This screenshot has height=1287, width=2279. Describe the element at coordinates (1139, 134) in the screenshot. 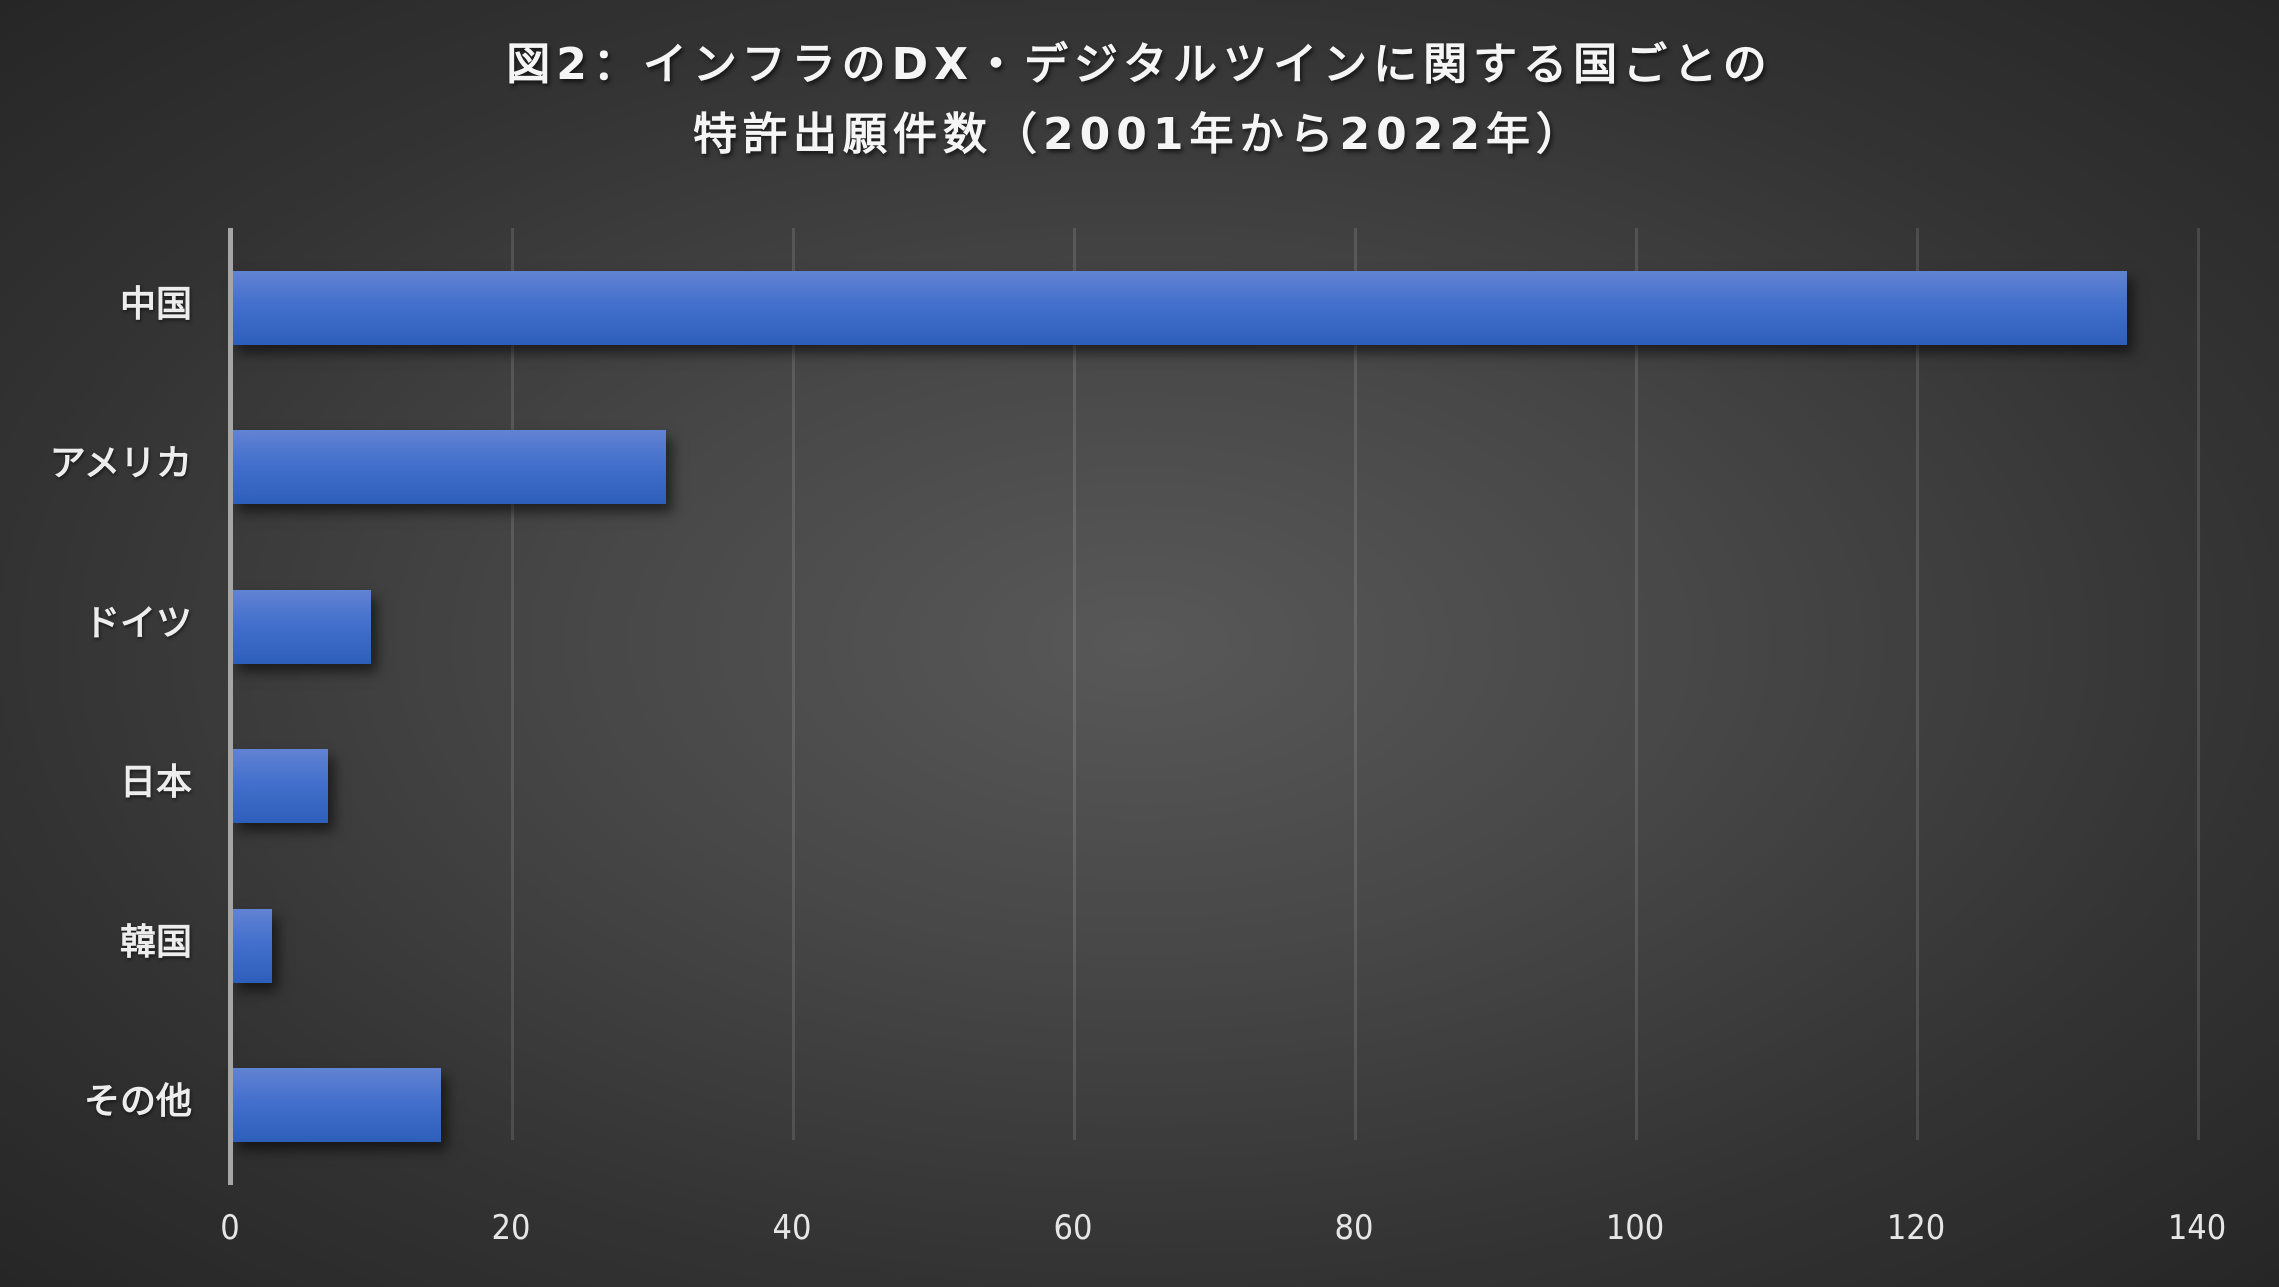

I see `chart-title-line2: 特許出願件数（2001年から2022年）` at that location.